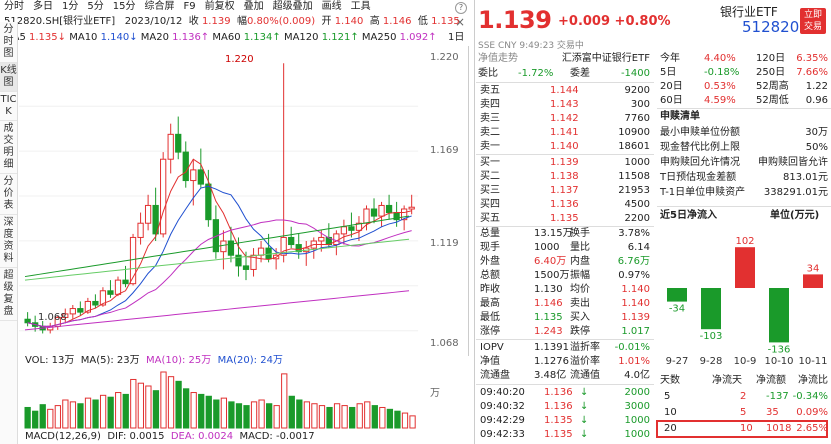  What do you see at coordinates (744, 133) in the screenshot?
I see `creation-row: 最小申赎单位份额 30万` at bounding box center [744, 133].